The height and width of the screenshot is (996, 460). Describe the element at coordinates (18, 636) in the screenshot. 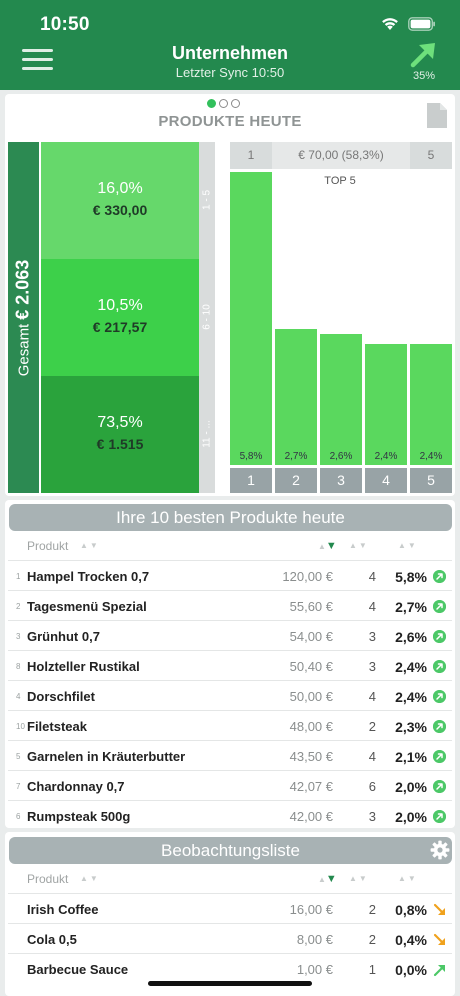

I see `row-rank: 3` at that location.